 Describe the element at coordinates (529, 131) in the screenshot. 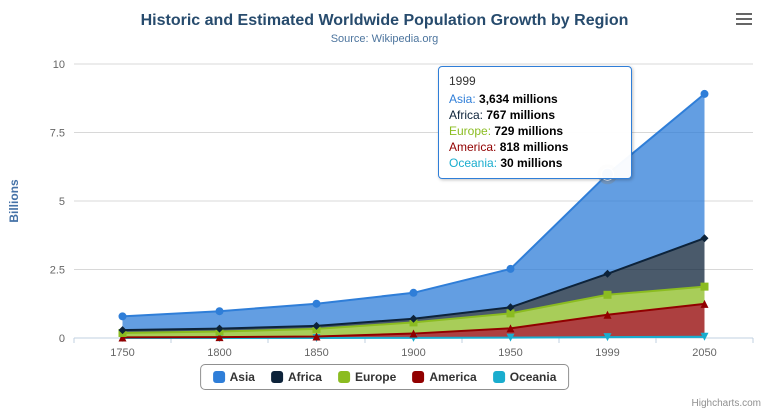

I see `tooltip-series-value: 729 millions` at that location.